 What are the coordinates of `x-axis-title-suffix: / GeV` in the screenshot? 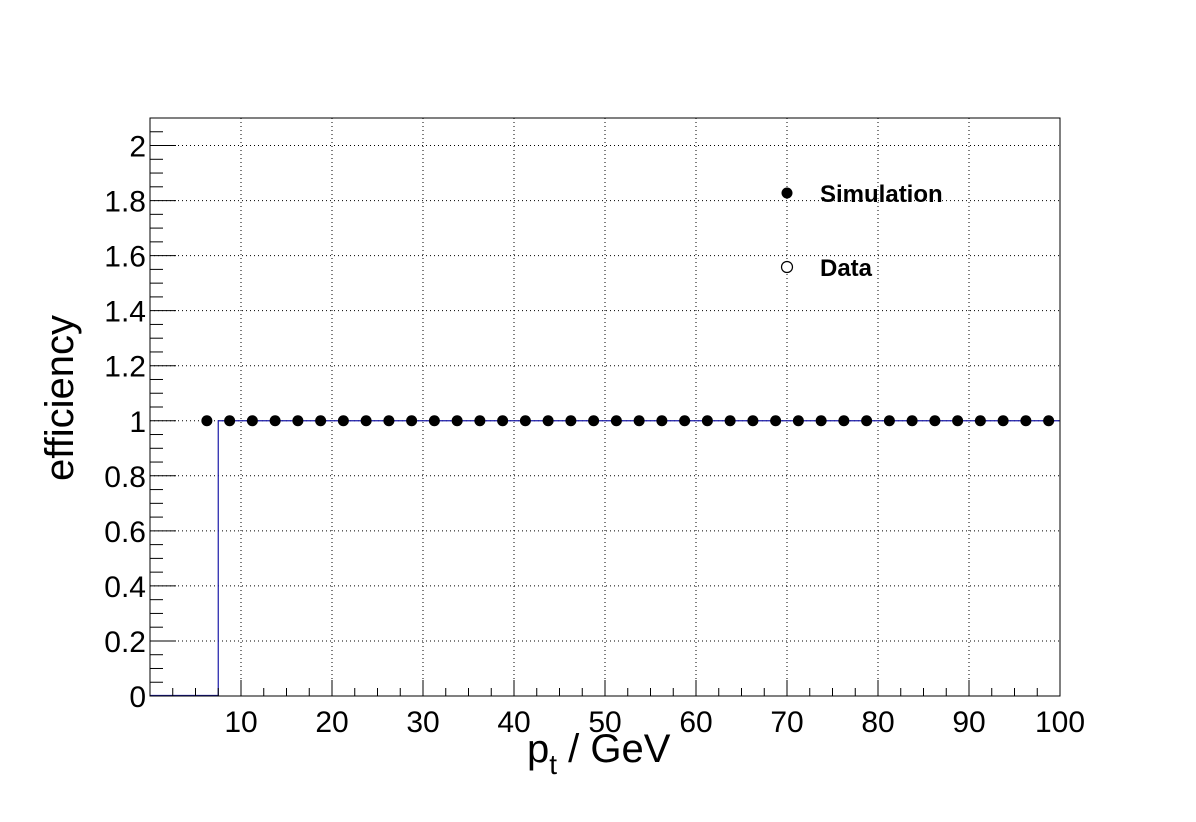 It's located at (614, 749).